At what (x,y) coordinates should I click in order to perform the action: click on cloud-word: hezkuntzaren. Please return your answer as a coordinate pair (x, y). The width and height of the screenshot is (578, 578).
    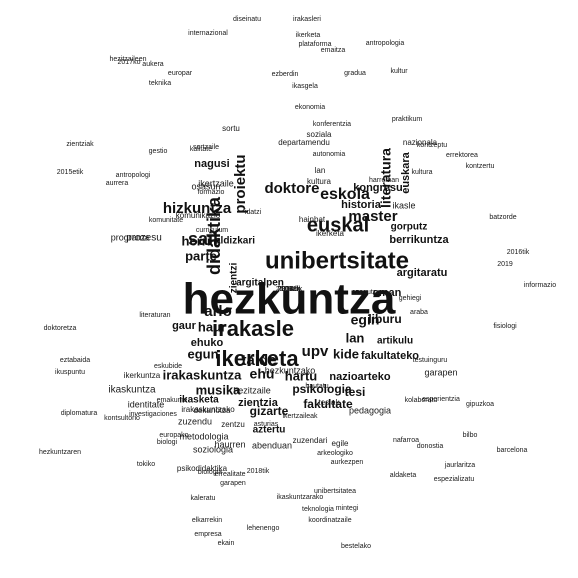
    Looking at the image, I should click on (60, 452).